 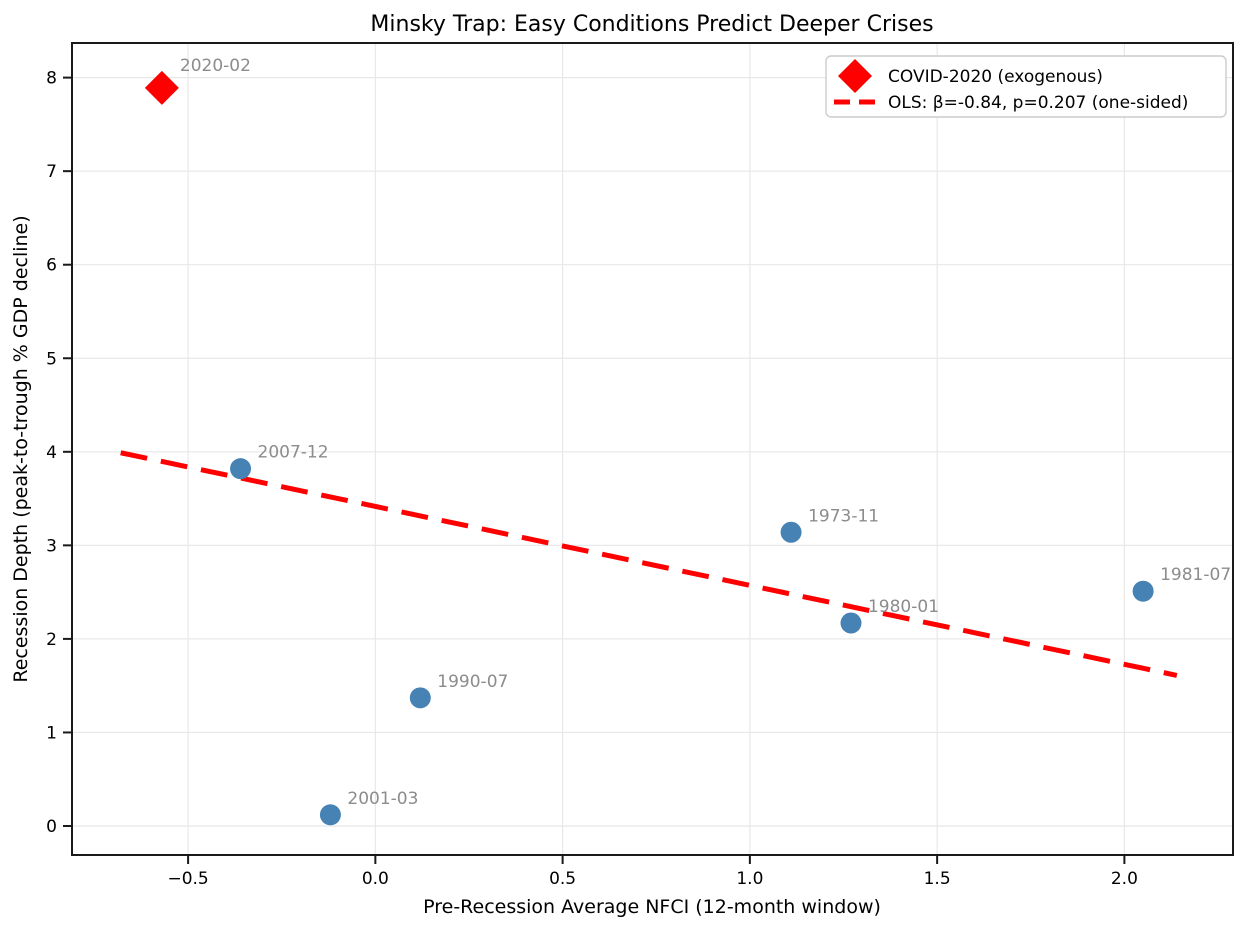 I want to click on legend-entry-ols: OLS: β=-0.84, p=0.207 (one-sided), so click(x=1038, y=103).